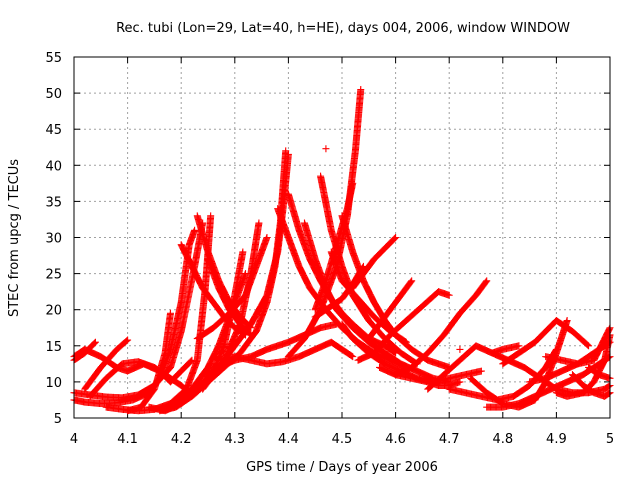 The height and width of the screenshot is (480, 640). Describe the element at coordinates (342, 467) in the screenshot. I see `x-axis-label: GPS time / Days of year 2006` at that location.